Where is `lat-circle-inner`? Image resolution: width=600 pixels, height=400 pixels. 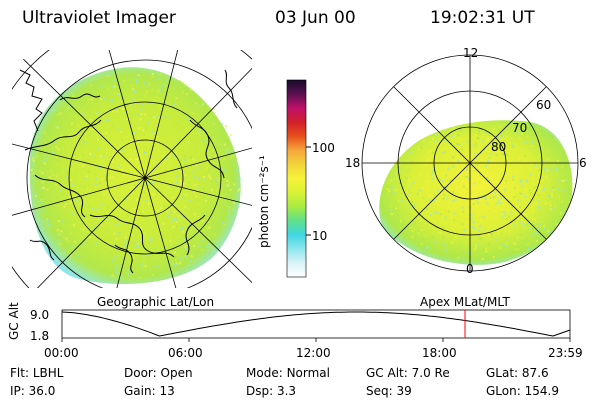
lat-circle-inner is located at coordinates (145, 178).